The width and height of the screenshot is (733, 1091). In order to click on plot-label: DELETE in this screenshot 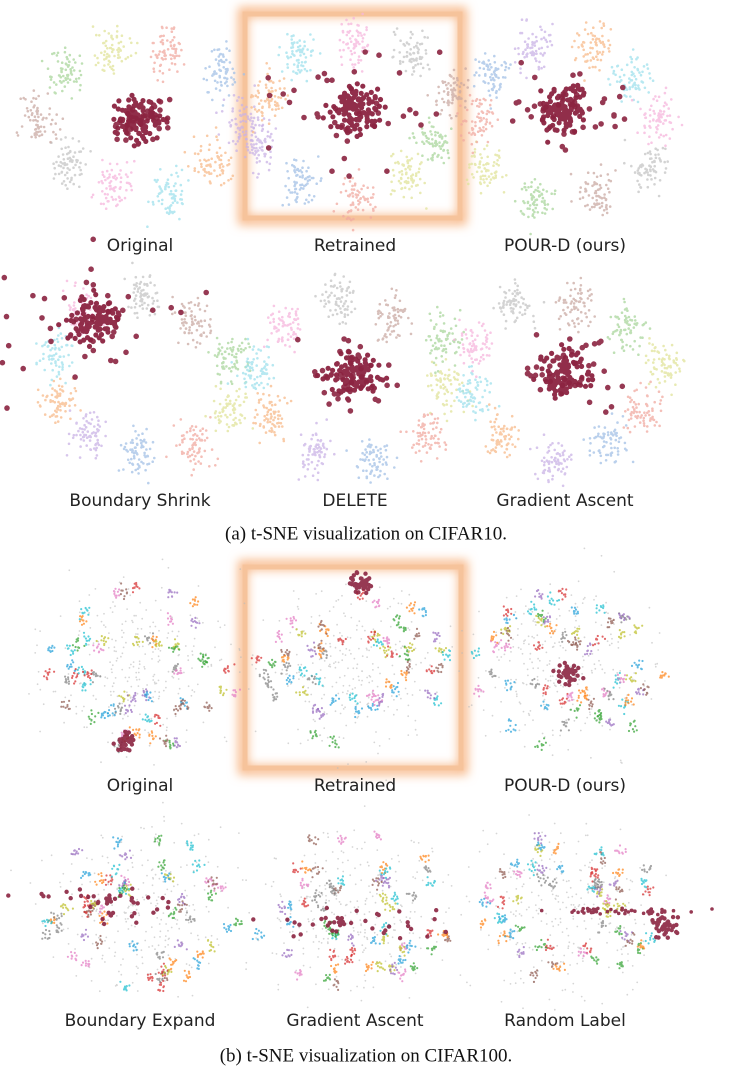, I will do `click(354, 501)`.